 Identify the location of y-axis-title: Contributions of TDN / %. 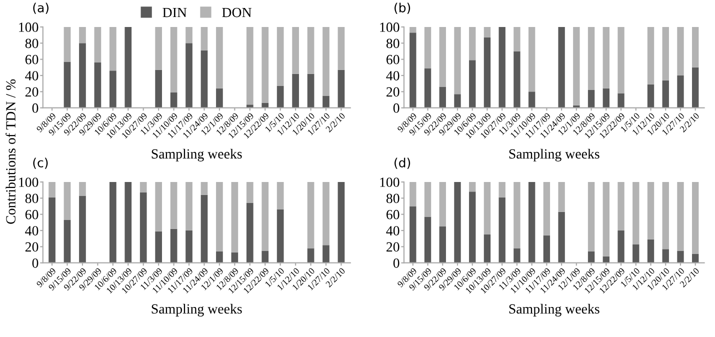
(11, 151).